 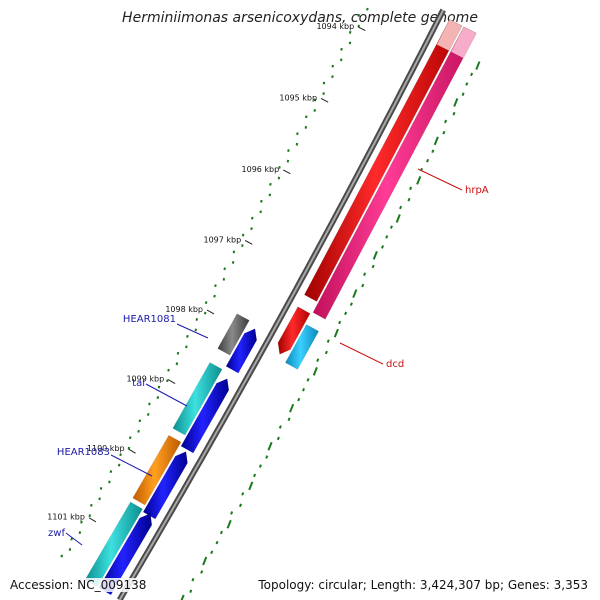 I want to click on gene-label-hear1081: HEAR1081, so click(x=166, y=326).